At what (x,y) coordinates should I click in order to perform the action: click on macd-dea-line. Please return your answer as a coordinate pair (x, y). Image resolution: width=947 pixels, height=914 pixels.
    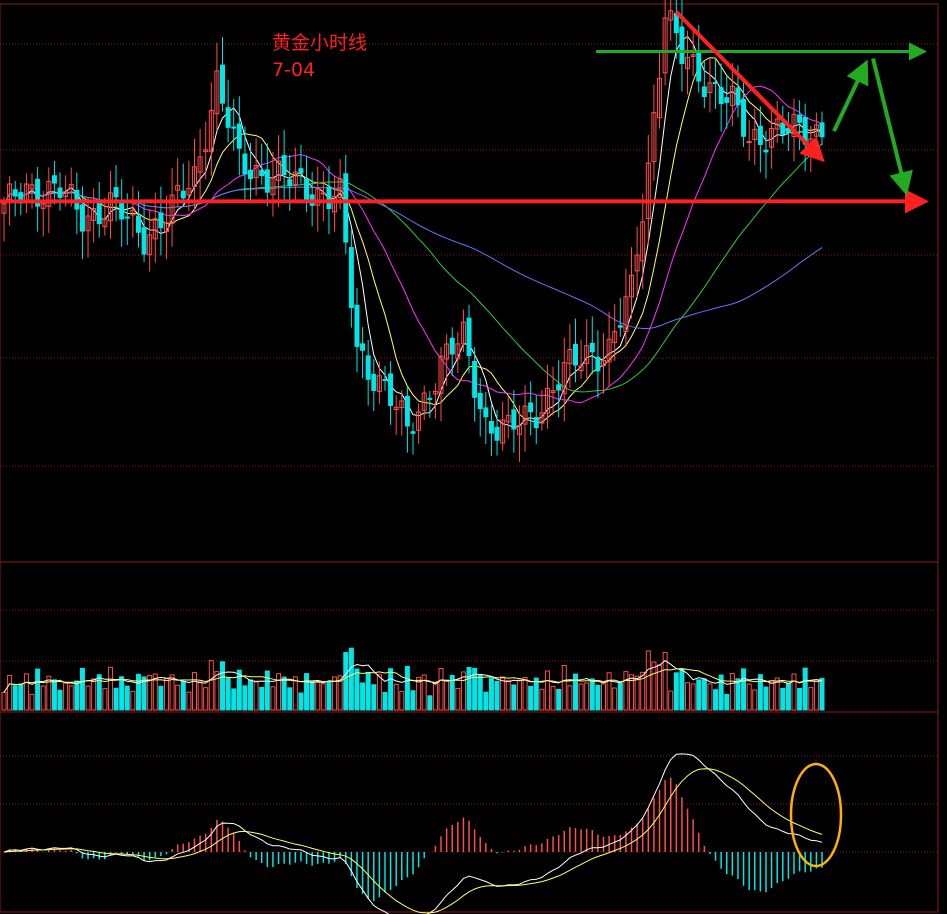
    Looking at the image, I should click on (413, 841).